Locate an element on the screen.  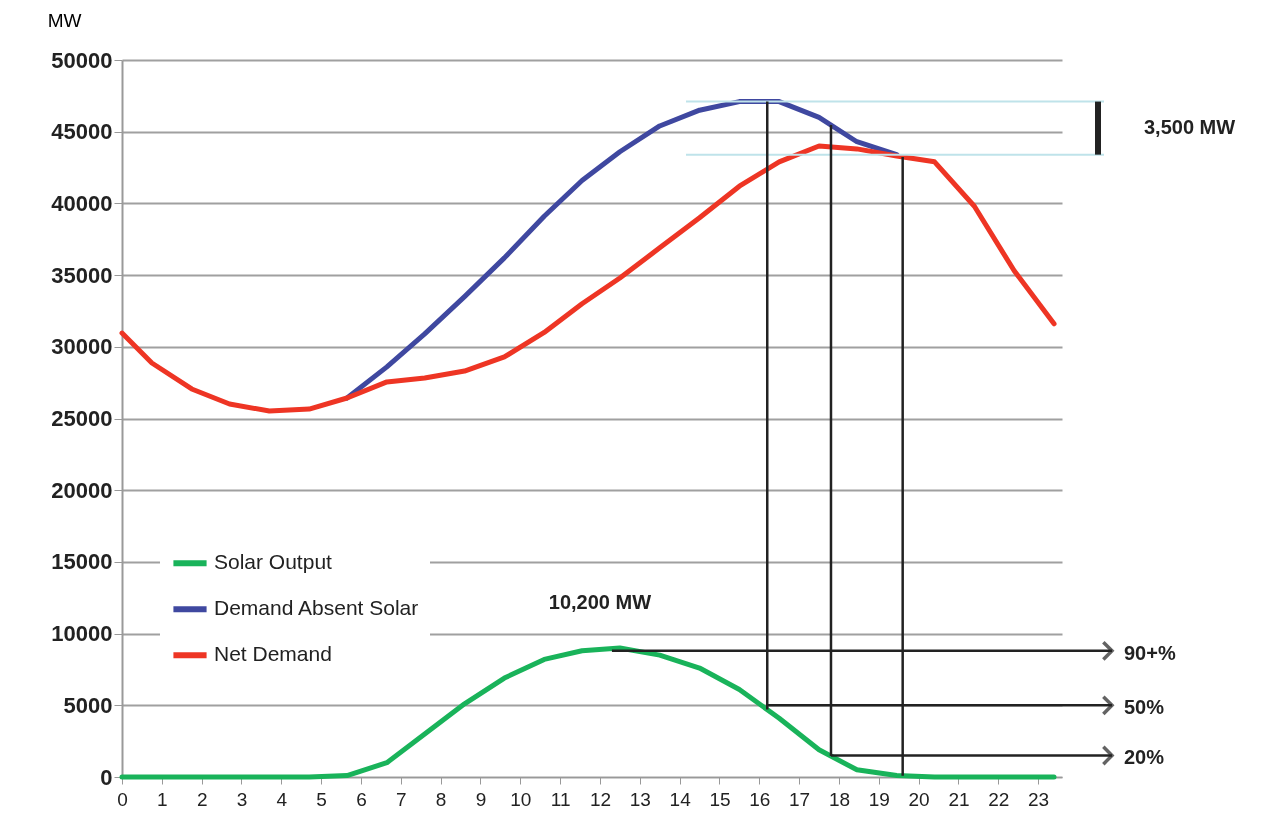
y-tick-label: 30000 is located at coordinates (82, 347).